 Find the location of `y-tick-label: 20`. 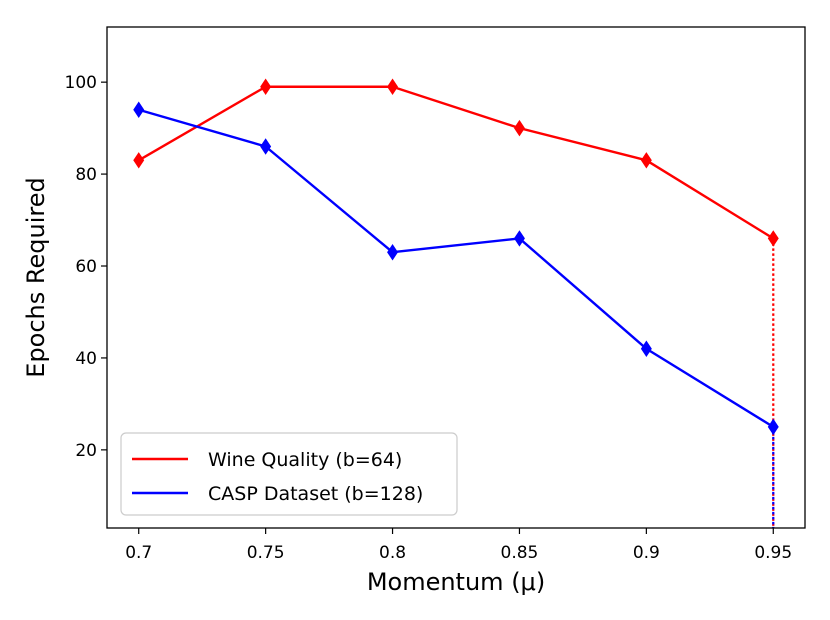

y-tick-label: 20 is located at coordinates (86, 451).